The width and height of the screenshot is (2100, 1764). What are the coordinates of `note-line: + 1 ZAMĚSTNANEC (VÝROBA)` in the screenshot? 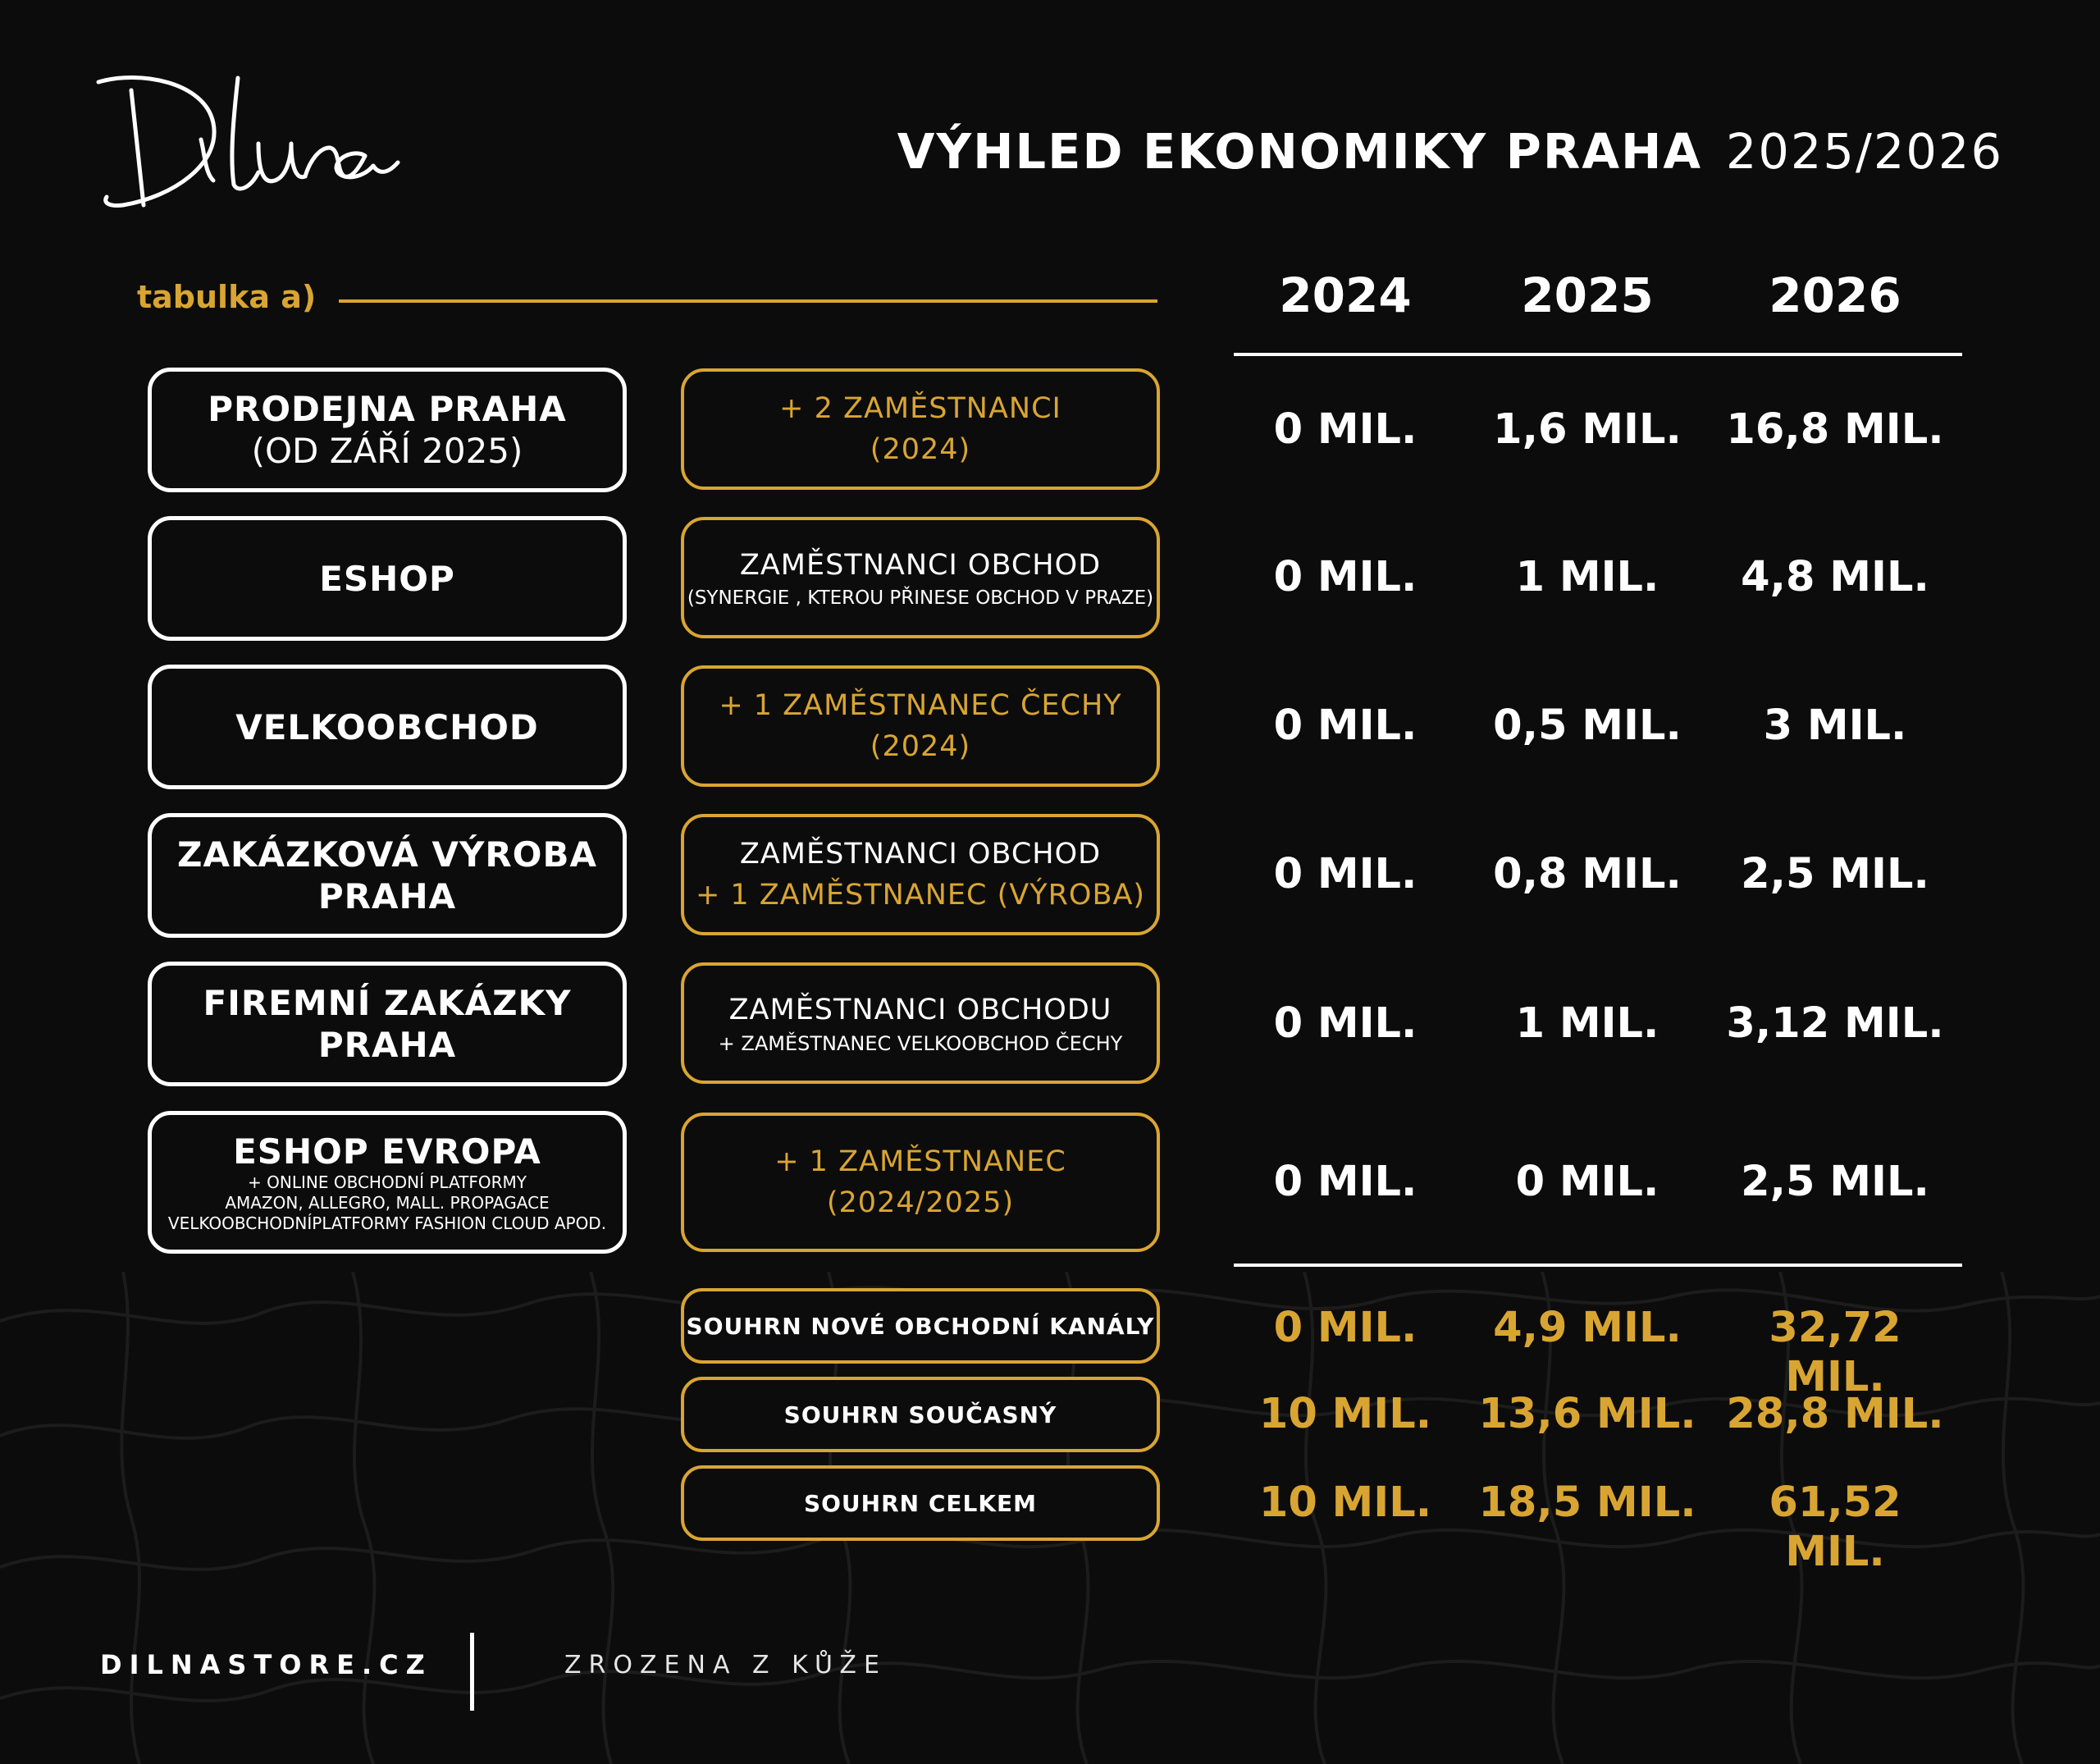 It's located at (921, 895).